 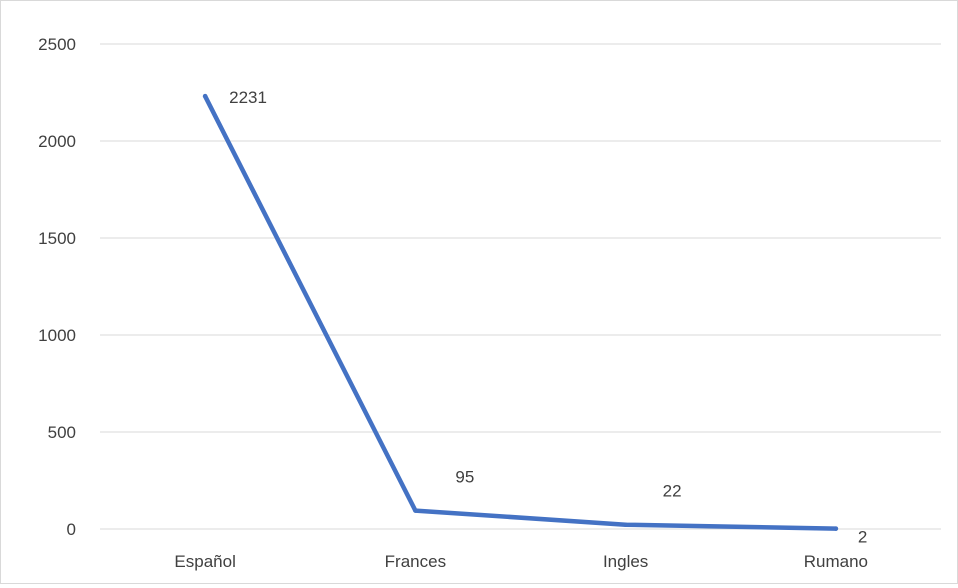 I want to click on data-label: 95, so click(x=464, y=477).